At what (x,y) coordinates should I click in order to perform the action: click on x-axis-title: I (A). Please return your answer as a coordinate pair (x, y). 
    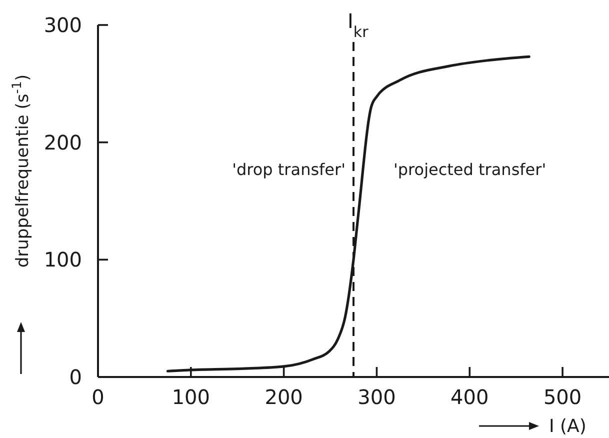
    Looking at the image, I should click on (567, 426).